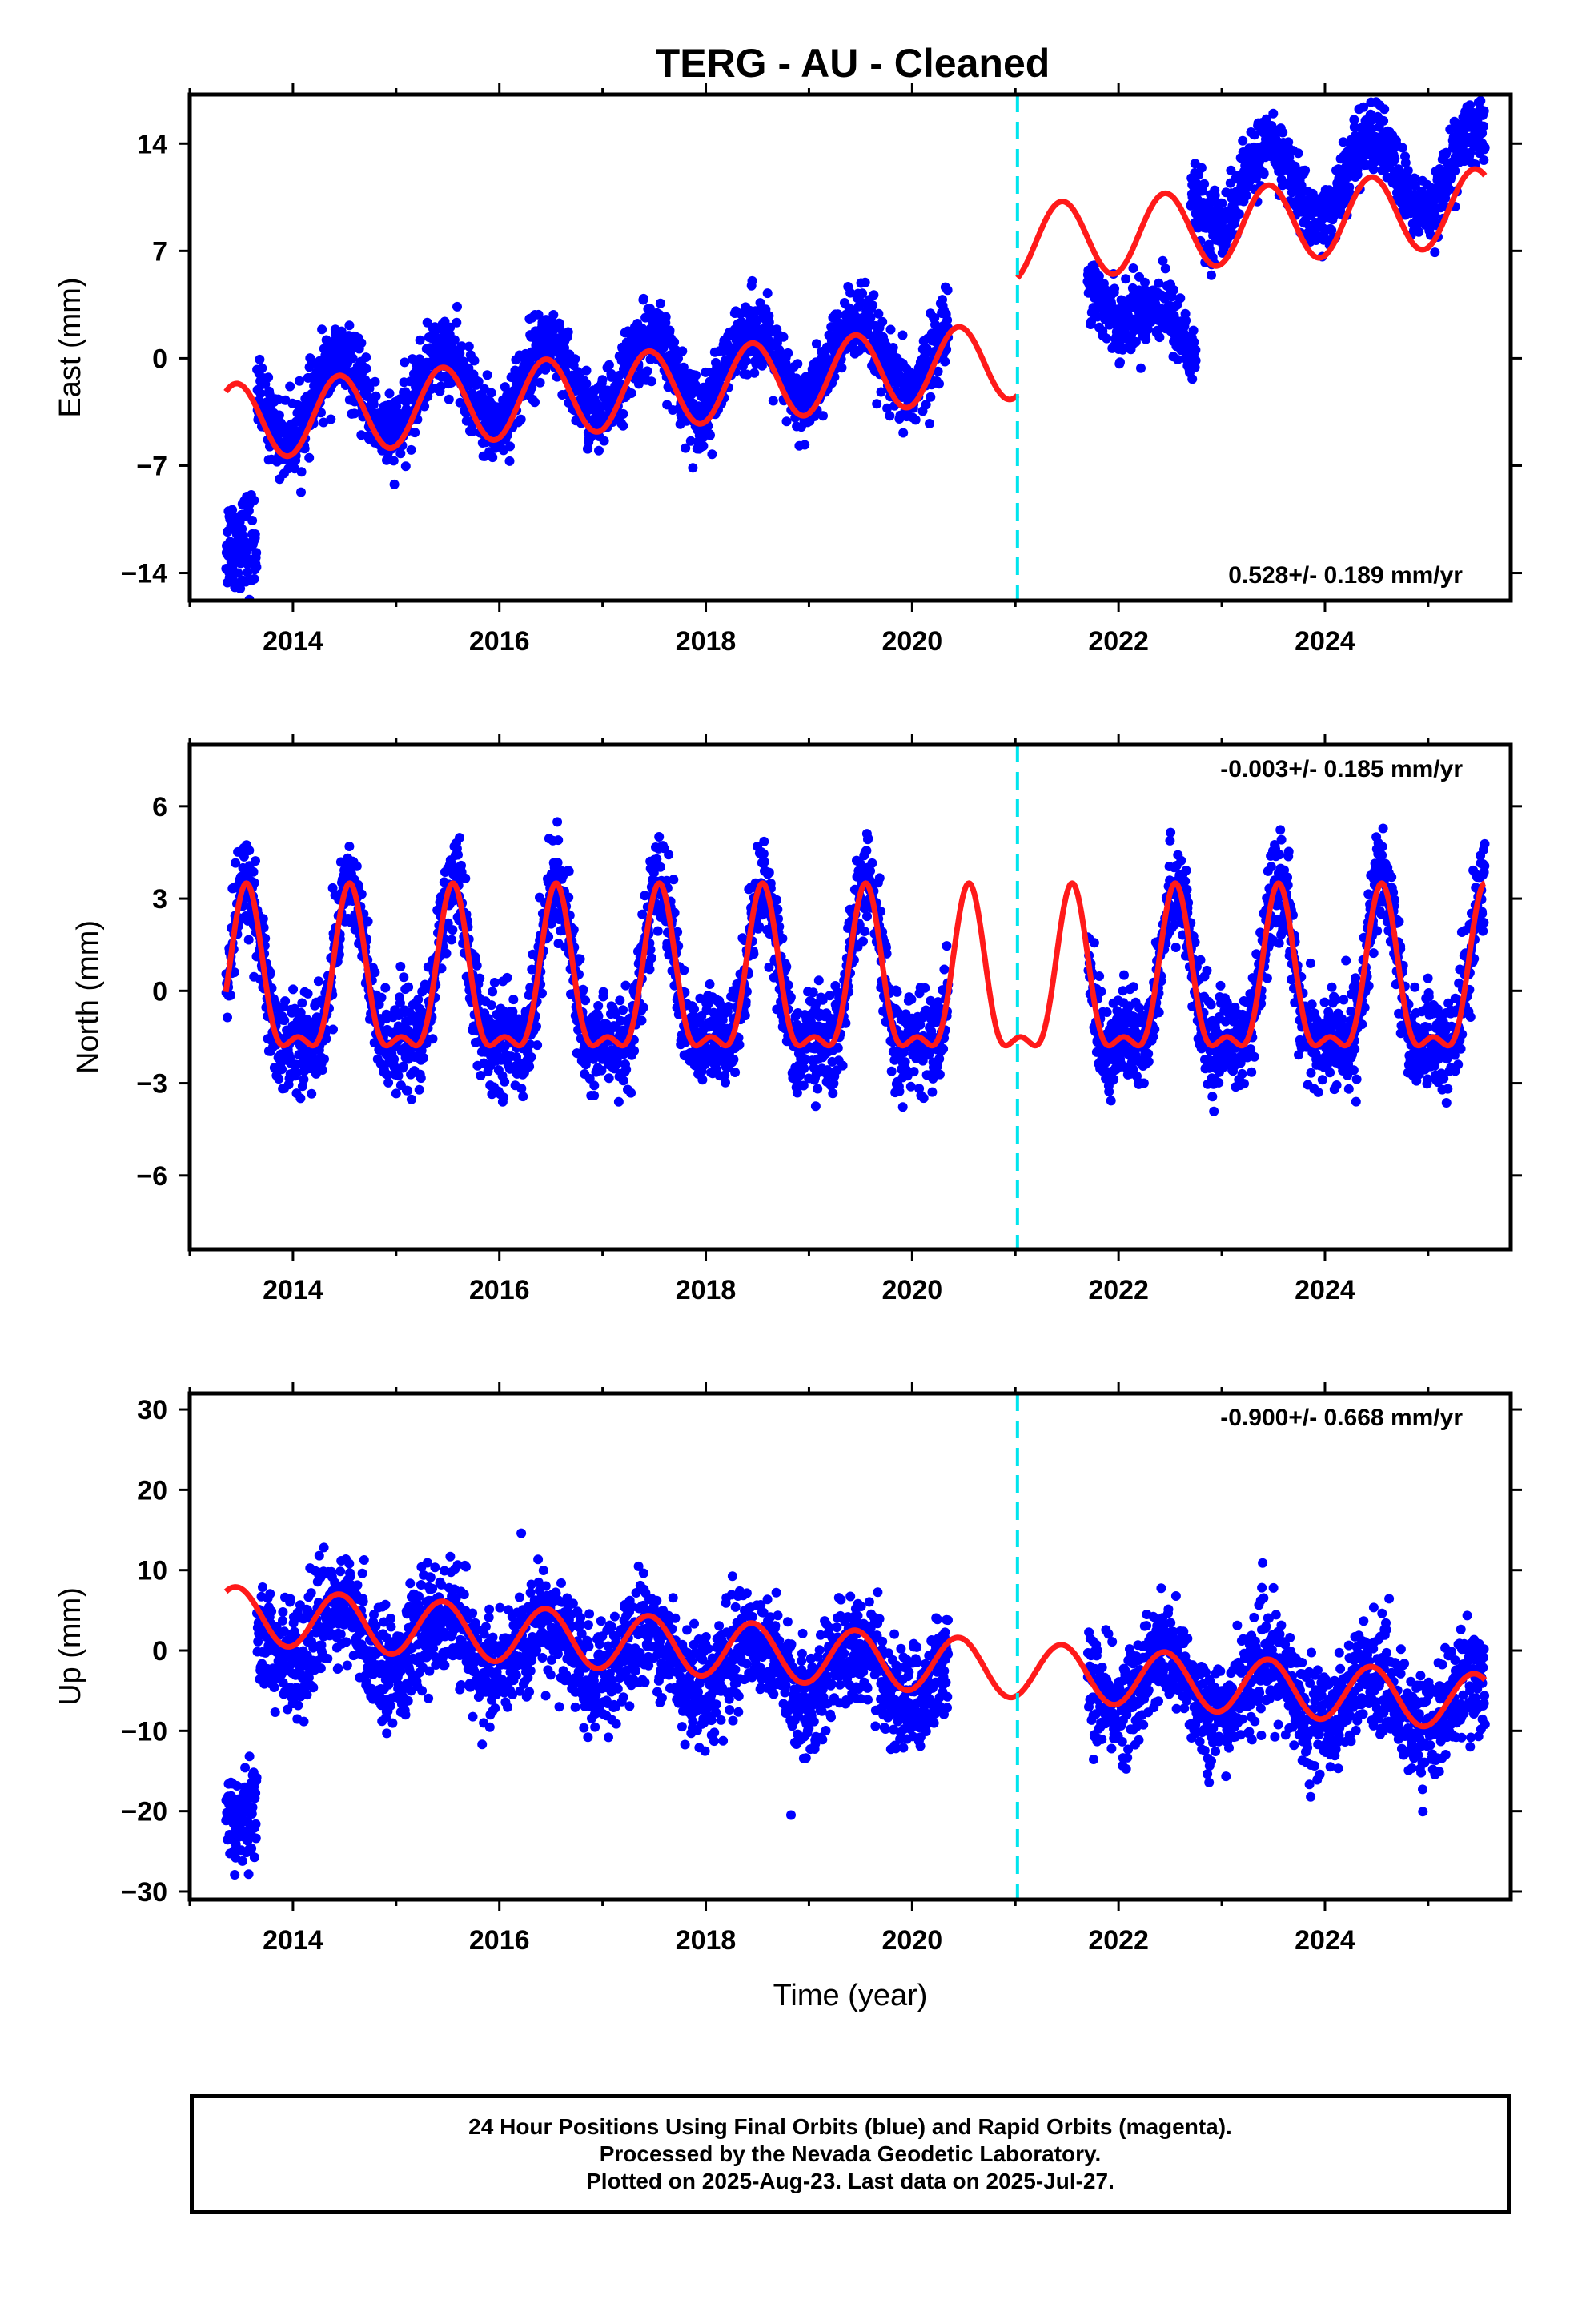 The image size is (1582, 2324). I want to click on x-tick-label: 2024, so click(1325, 641).